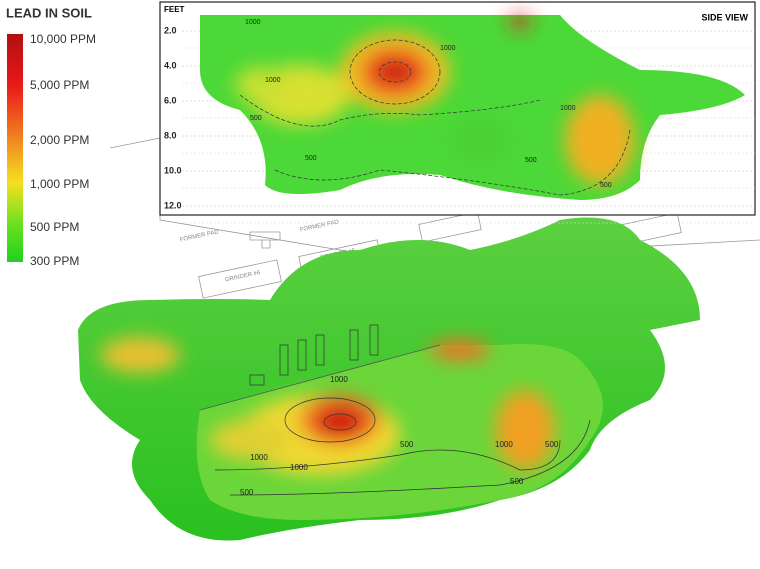 The width and height of the screenshot is (760, 569). I want to click on legend-label: 2,000 PPM, so click(59, 140).